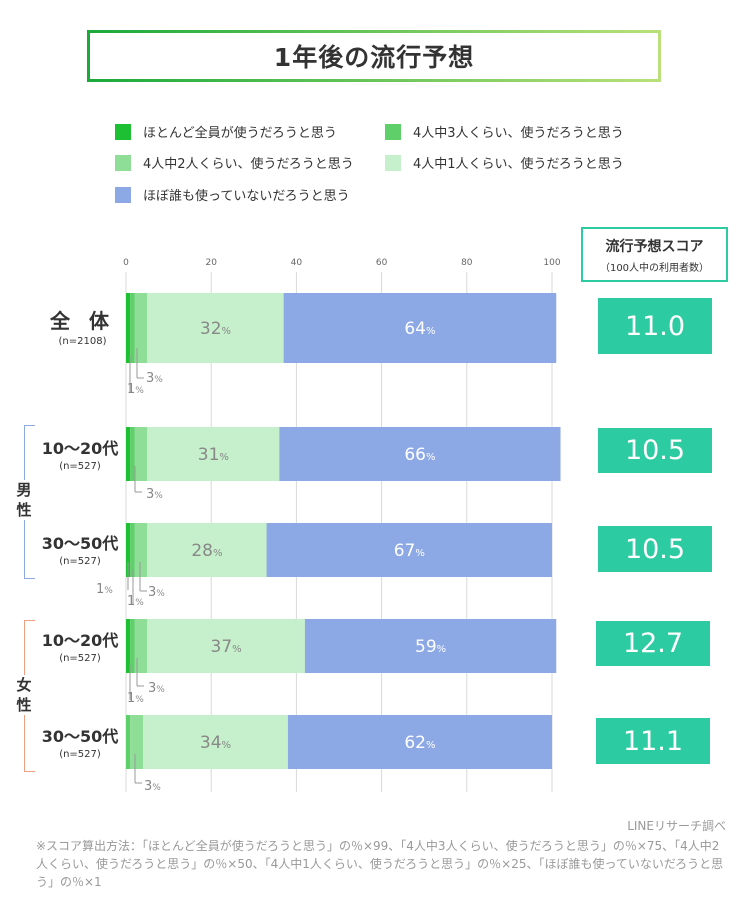 The width and height of the screenshot is (750, 916). I want to click on x-tick-label: 100, so click(551, 263).